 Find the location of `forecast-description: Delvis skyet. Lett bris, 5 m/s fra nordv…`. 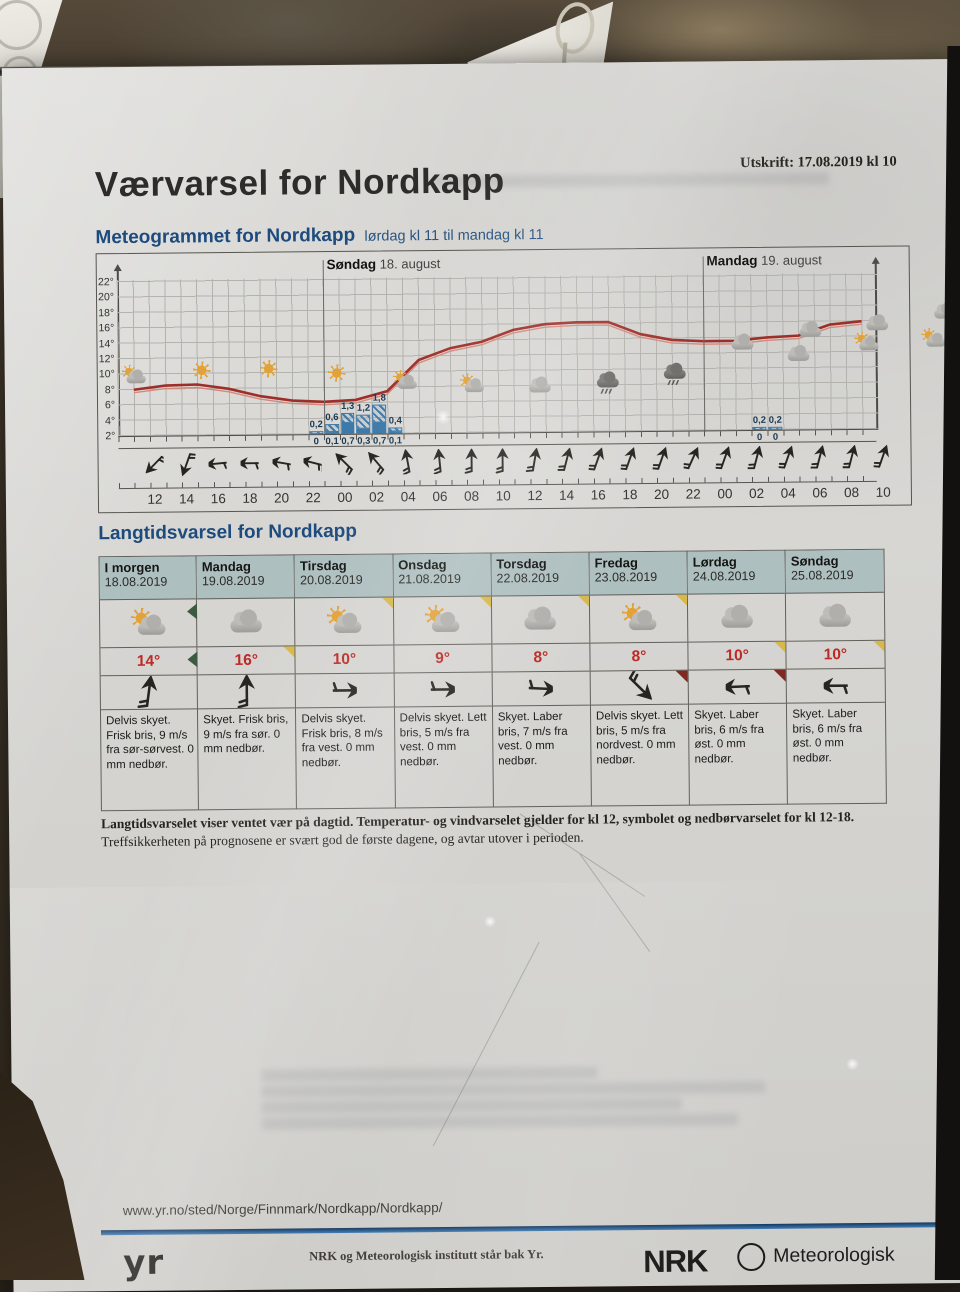

forecast-description: Delvis skyet. Lett bris, 5 m/s fra nordv… is located at coordinates (640, 755).